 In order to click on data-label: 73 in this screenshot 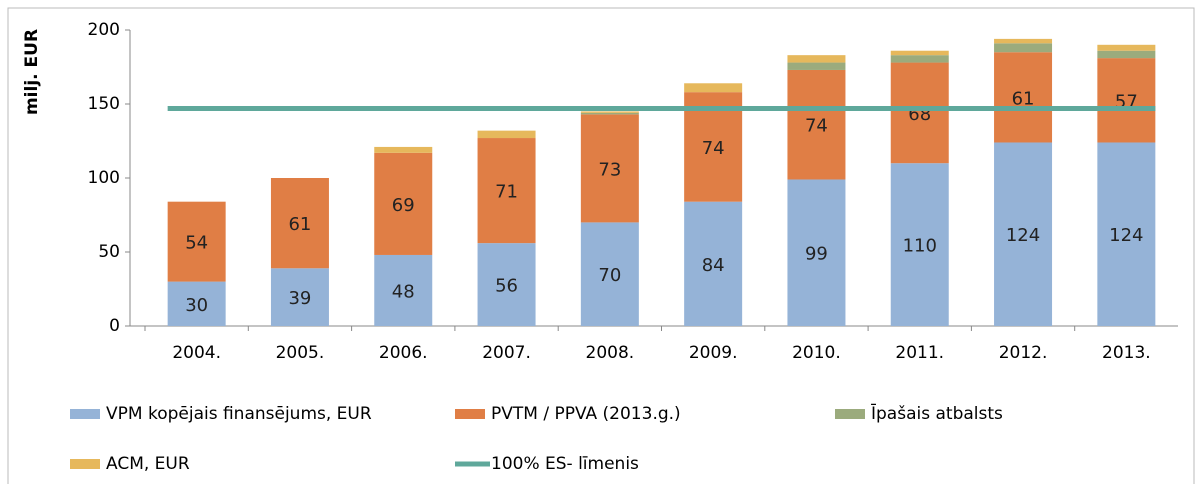, I will do `click(609, 169)`.